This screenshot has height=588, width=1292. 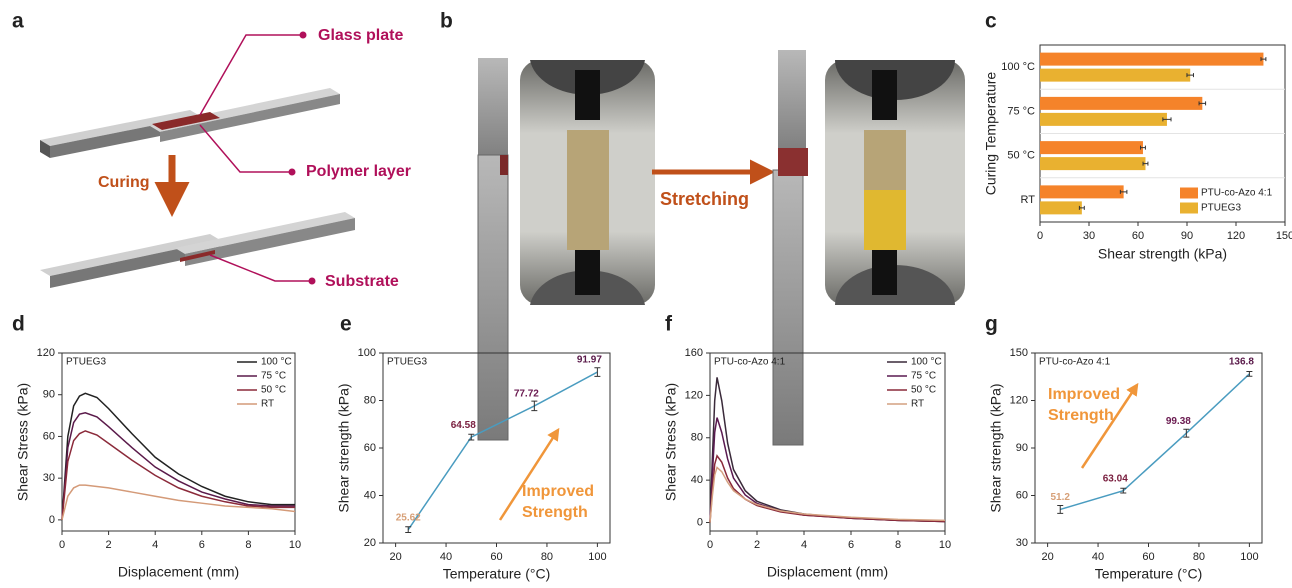 What do you see at coordinates (558, 491) in the screenshot?
I see `annotation: Improved` at bounding box center [558, 491].